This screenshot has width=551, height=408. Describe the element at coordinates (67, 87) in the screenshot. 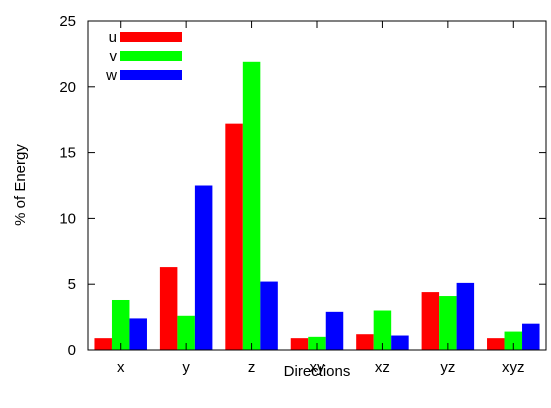

I see `y-tick-label: 20` at that location.